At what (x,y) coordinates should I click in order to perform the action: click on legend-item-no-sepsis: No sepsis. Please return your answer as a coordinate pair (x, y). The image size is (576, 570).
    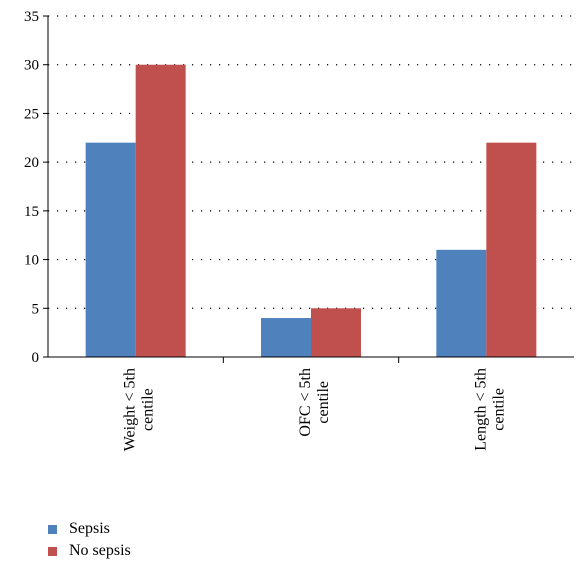
    Looking at the image, I should click on (89, 551).